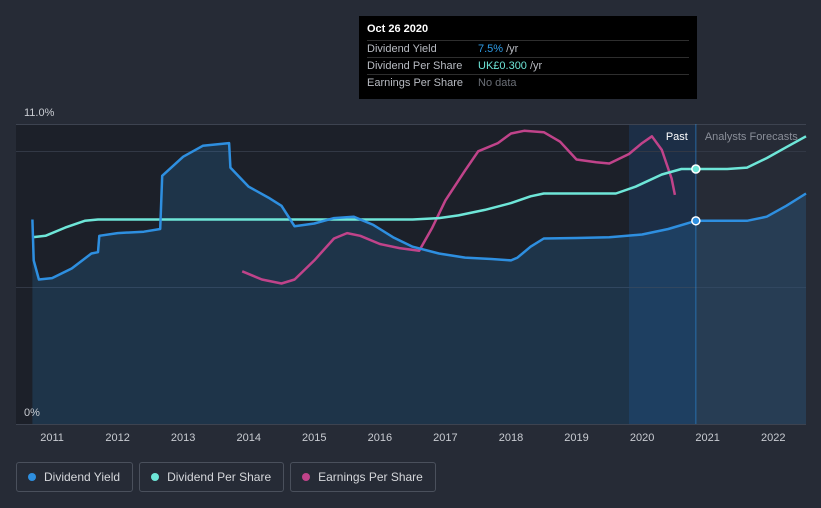 The height and width of the screenshot is (508, 821). What do you see at coordinates (642, 438) in the screenshot?
I see `x-tick-label: 2020` at bounding box center [642, 438].